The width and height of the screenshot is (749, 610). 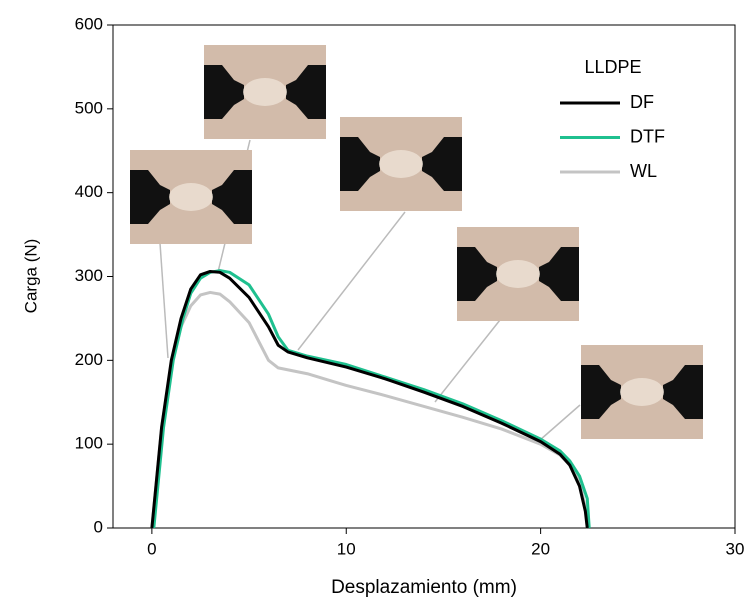 I want to click on x-tick-label: 10, so click(x=346, y=548).